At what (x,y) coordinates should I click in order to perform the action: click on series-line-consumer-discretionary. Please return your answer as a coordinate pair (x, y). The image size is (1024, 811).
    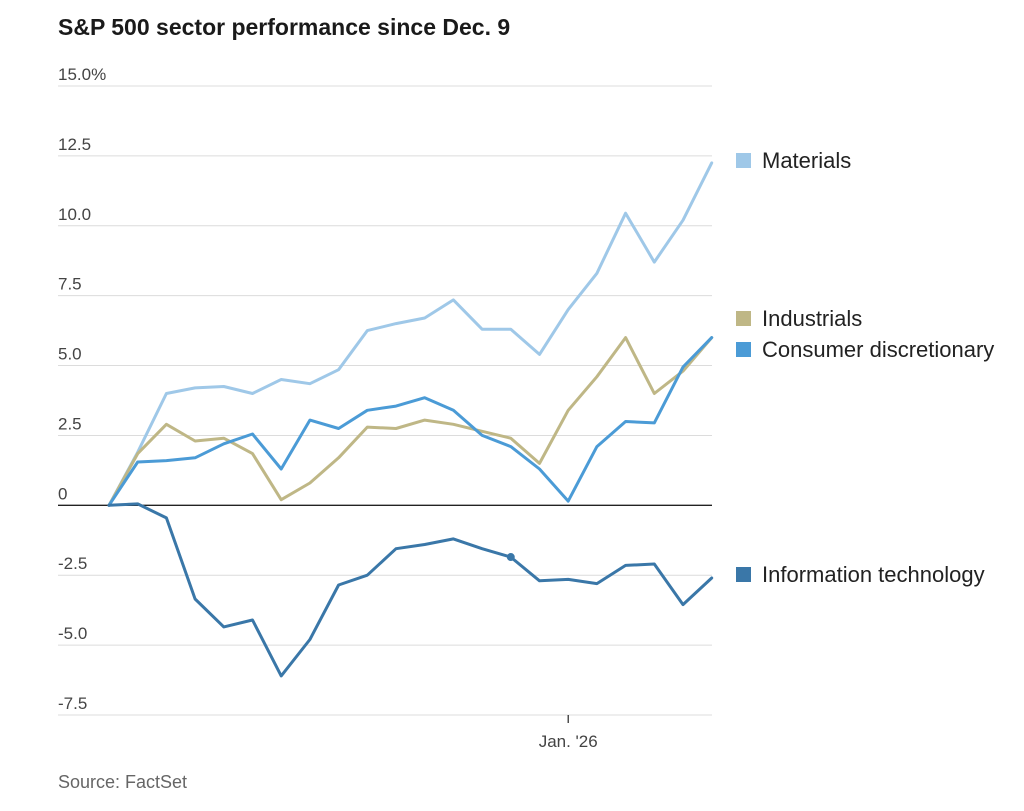
    Looking at the image, I should click on (410, 421).